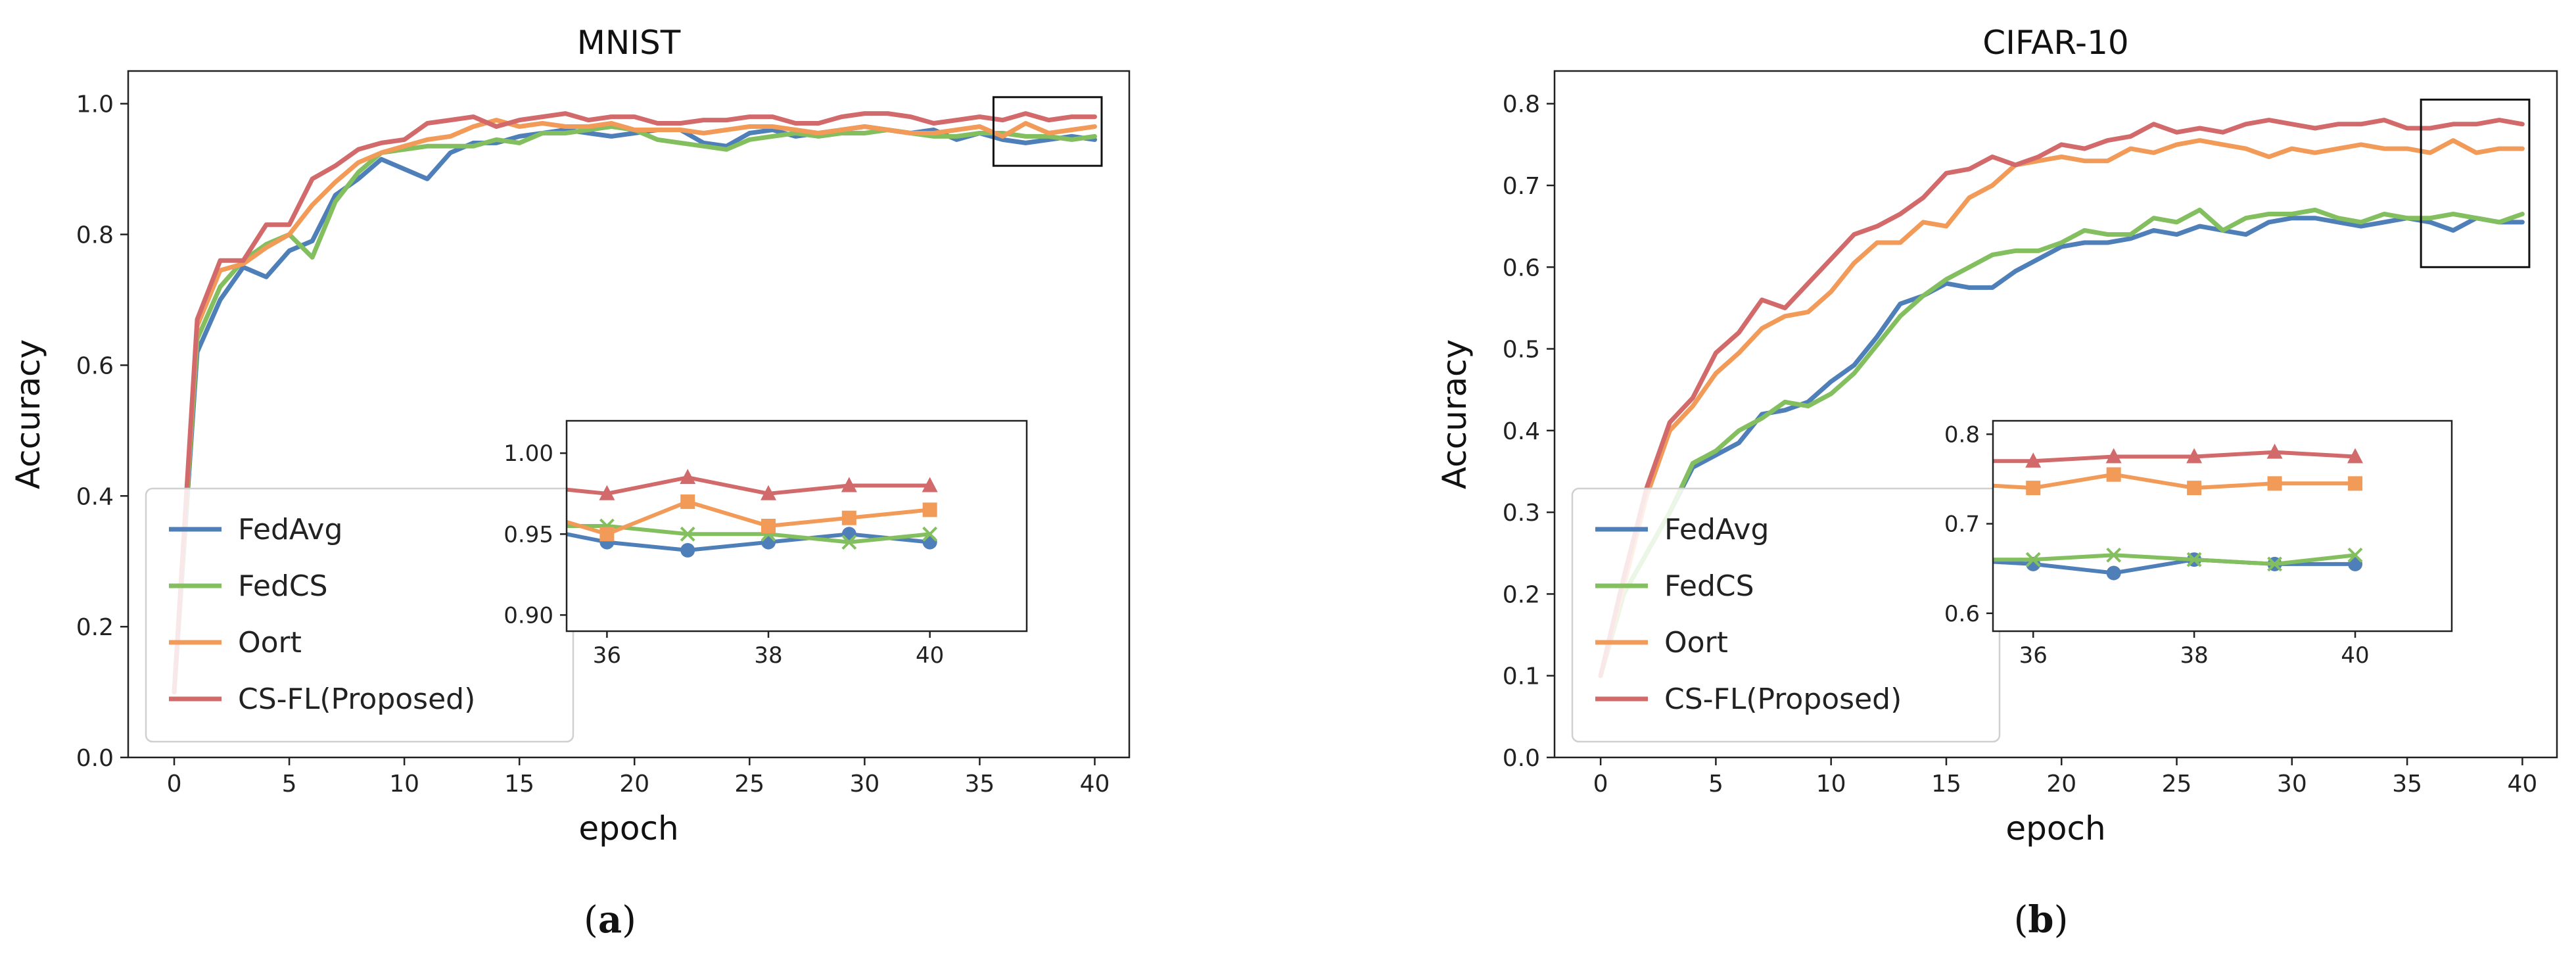  Describe the element at coordinates (519, 785) in the screenshot. I see `x-tick-label: 15` at that location.